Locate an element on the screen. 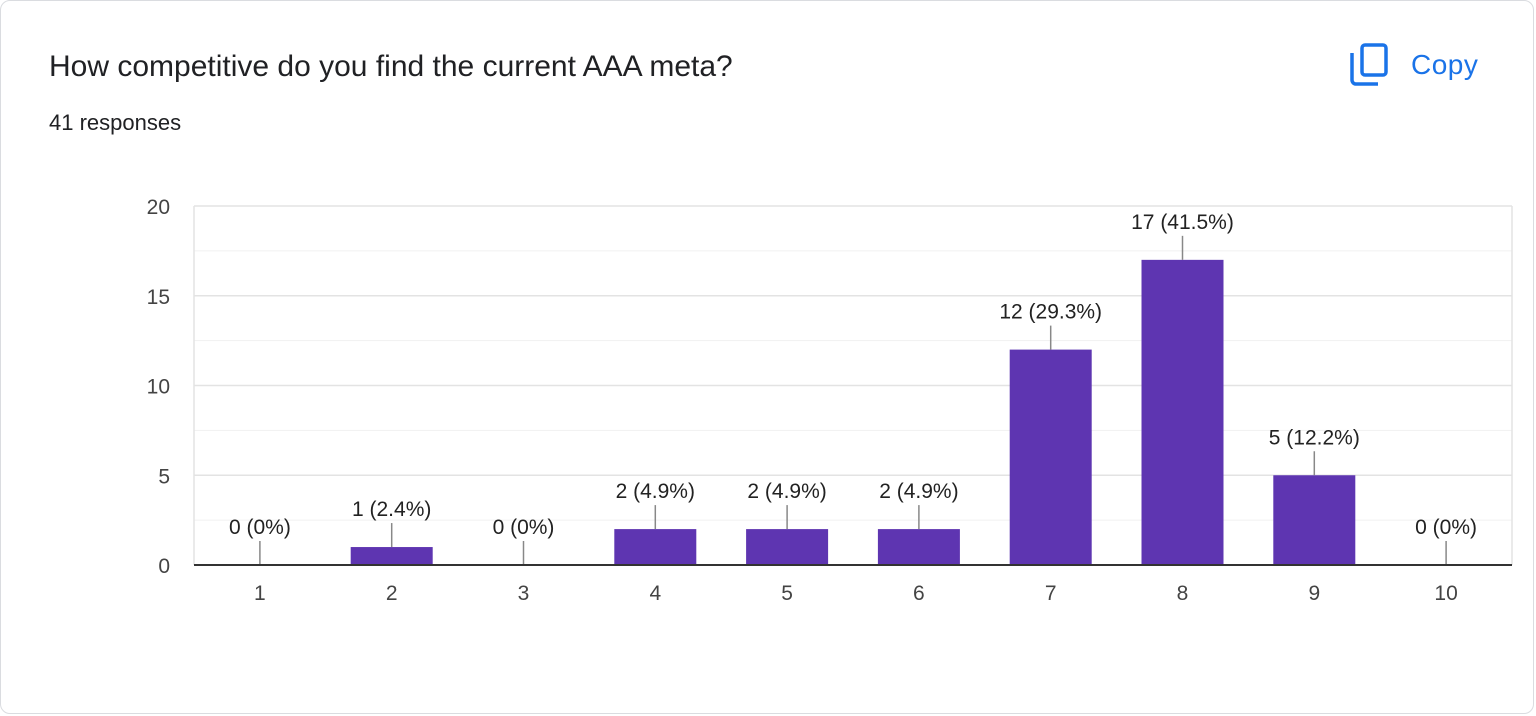 Image resolution: width=1536 pixels, height=716 pixels. x-tick-label: 5 is located at coordinates (787, 593).